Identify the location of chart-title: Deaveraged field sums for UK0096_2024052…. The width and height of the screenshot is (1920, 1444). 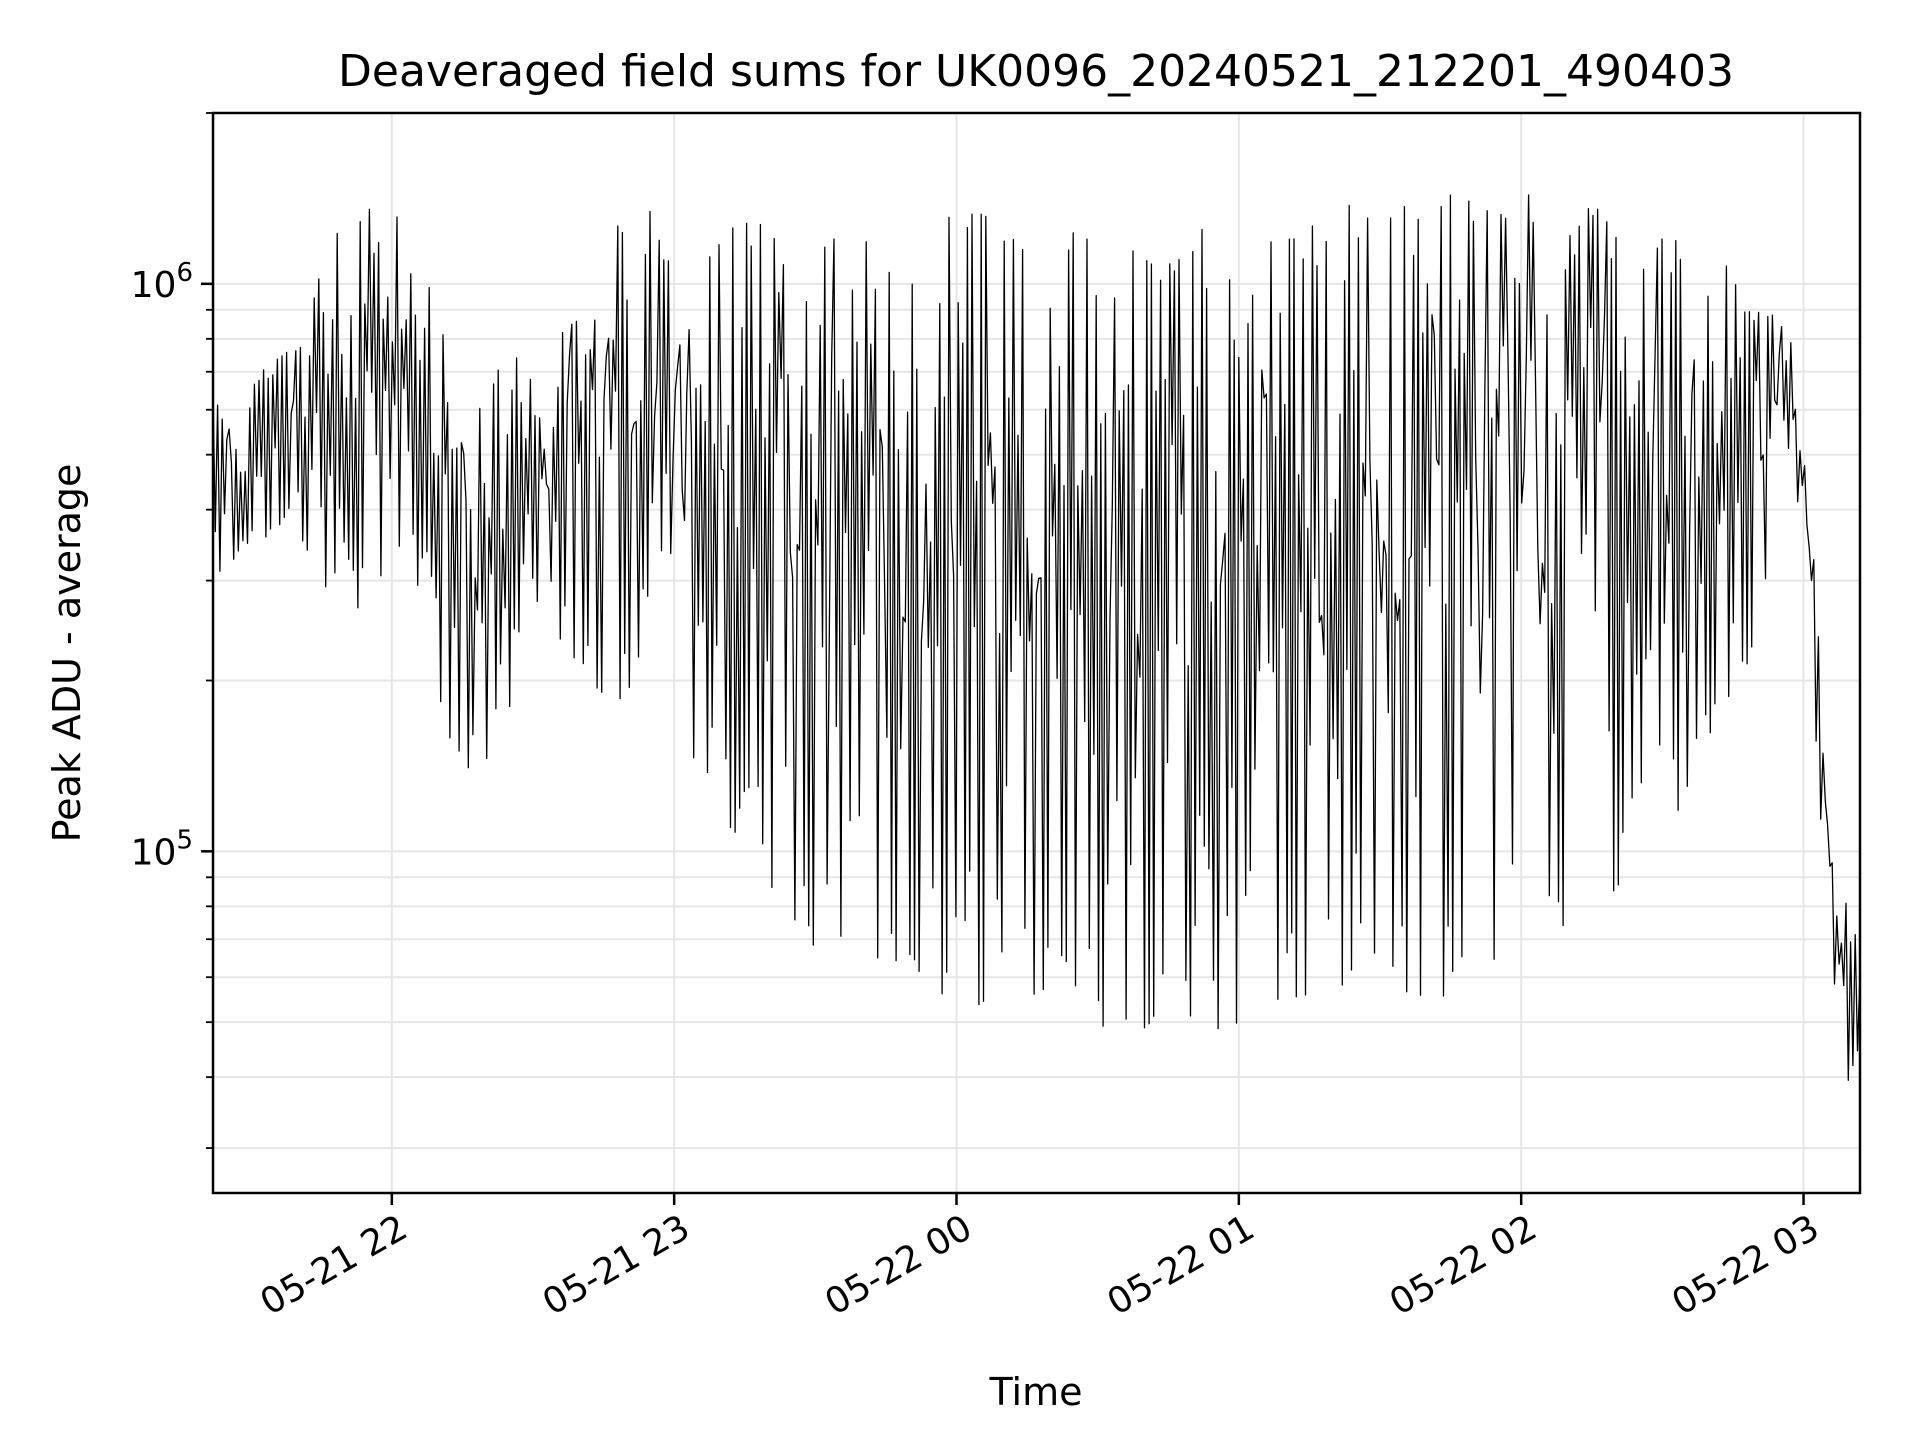
(1036, 71).